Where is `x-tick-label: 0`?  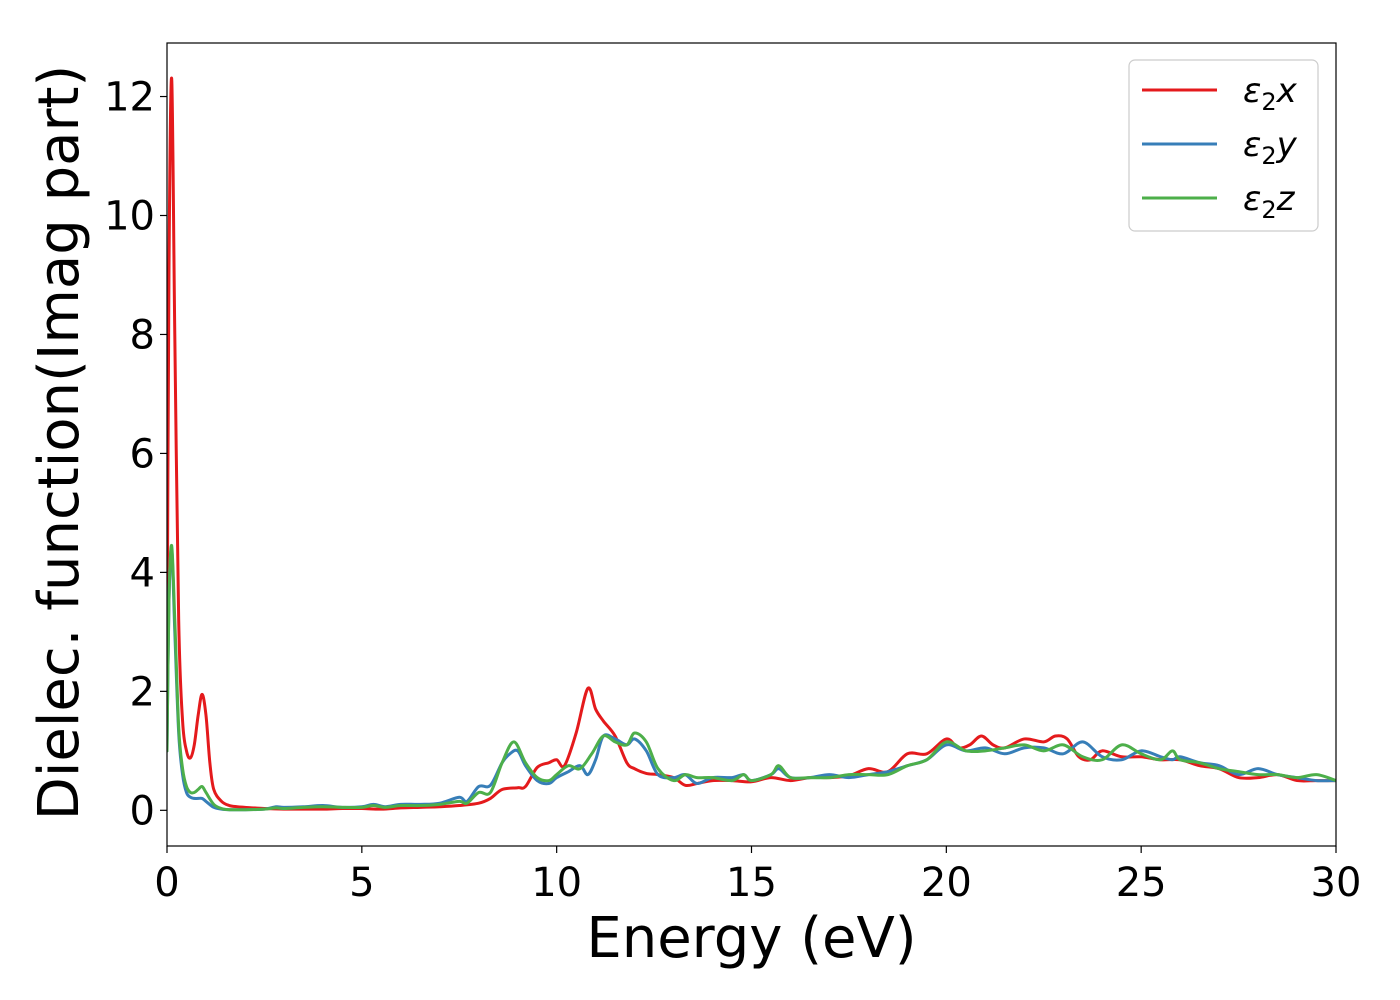 x-tick-label: 0 is located at coordinates (166, 883).